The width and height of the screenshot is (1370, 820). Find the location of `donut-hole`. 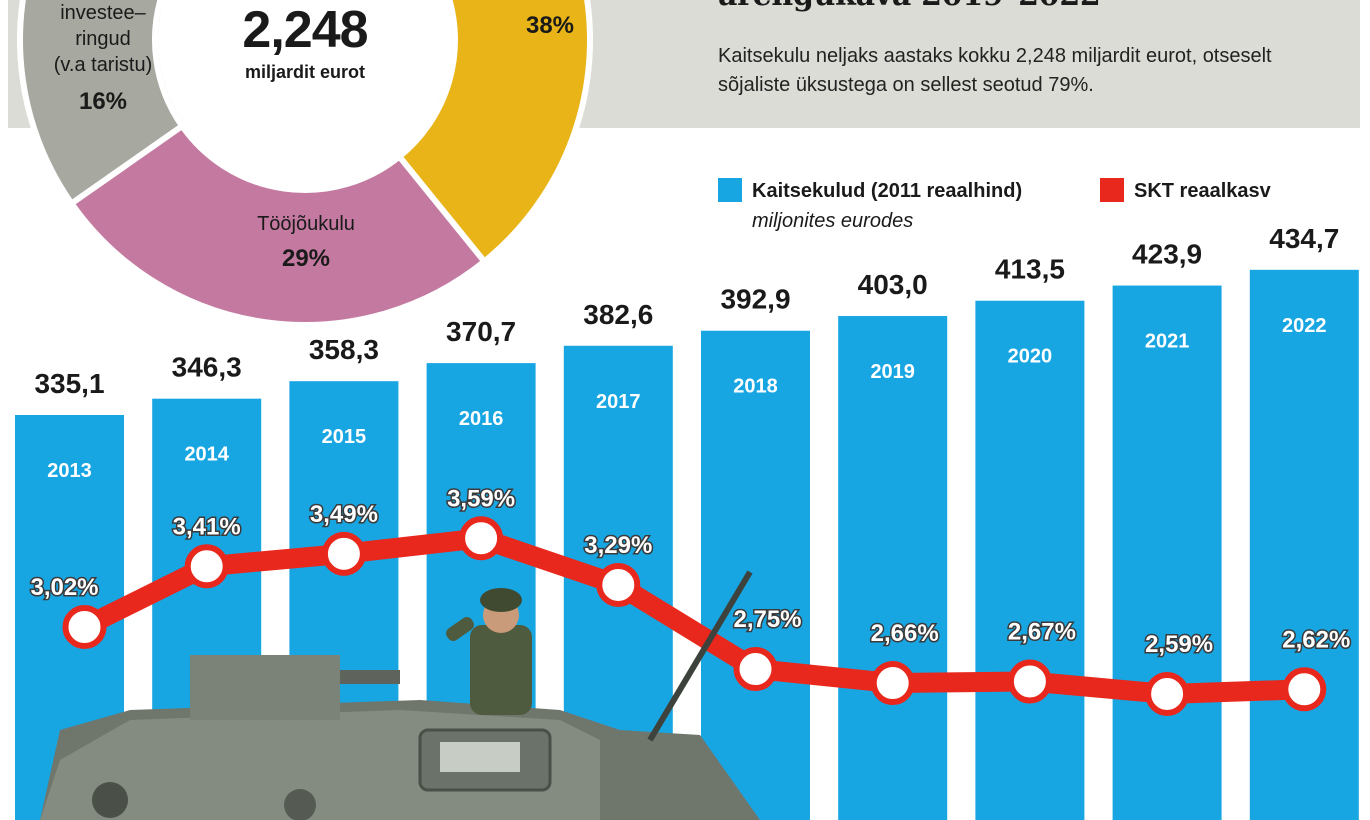

donut-hole is located at coordinates (305, 93).